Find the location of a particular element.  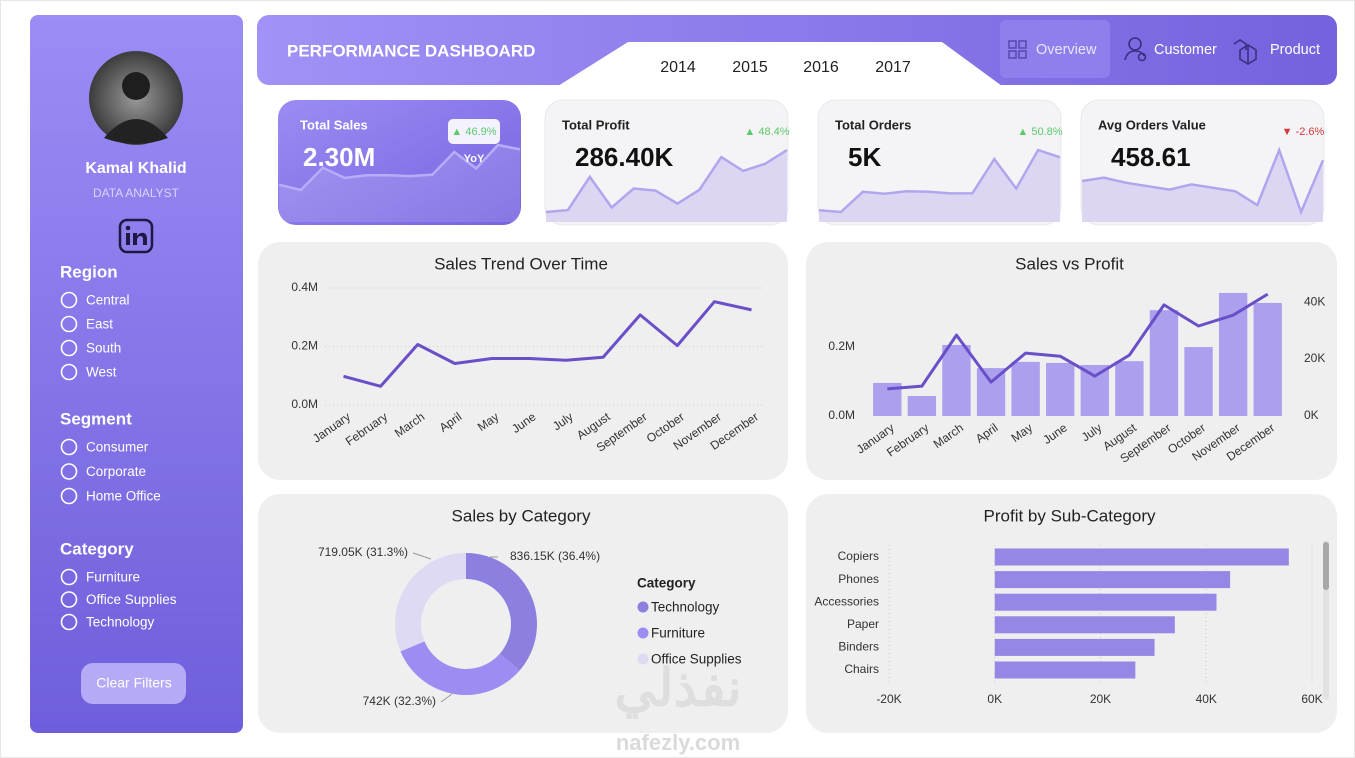

kpi-change: ▼ -2.6% is located at coordinates (1303, 132).